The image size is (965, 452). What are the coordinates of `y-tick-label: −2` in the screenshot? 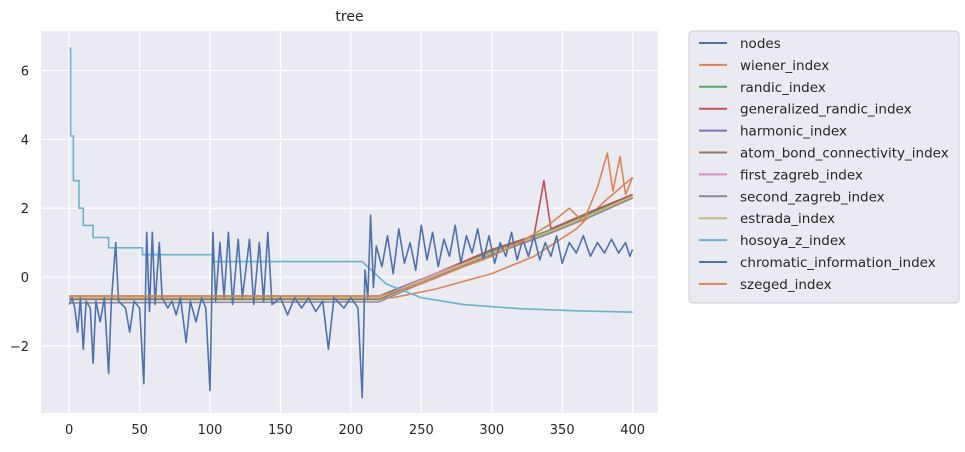 It's located at (19, 347).